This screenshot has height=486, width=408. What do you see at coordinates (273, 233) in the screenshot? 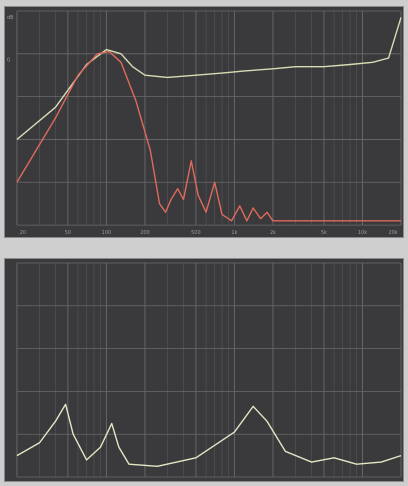
I see `x-tick-label: 2k` at bounding box center [273, 233].